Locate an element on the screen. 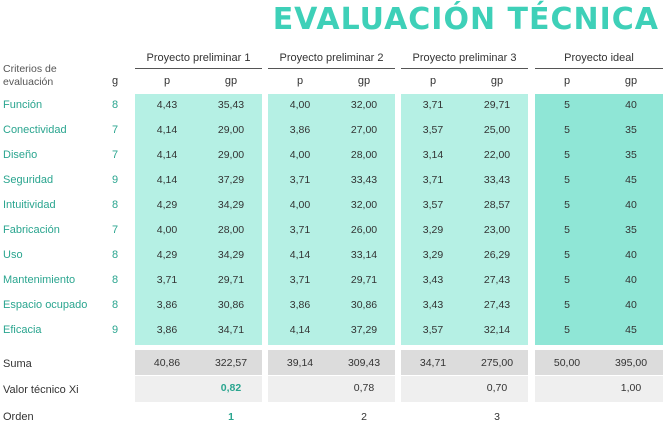 This screenshot has height=429, width=665. project-header: Proyecto preliminar 1 is located at coordinates (198, 60).